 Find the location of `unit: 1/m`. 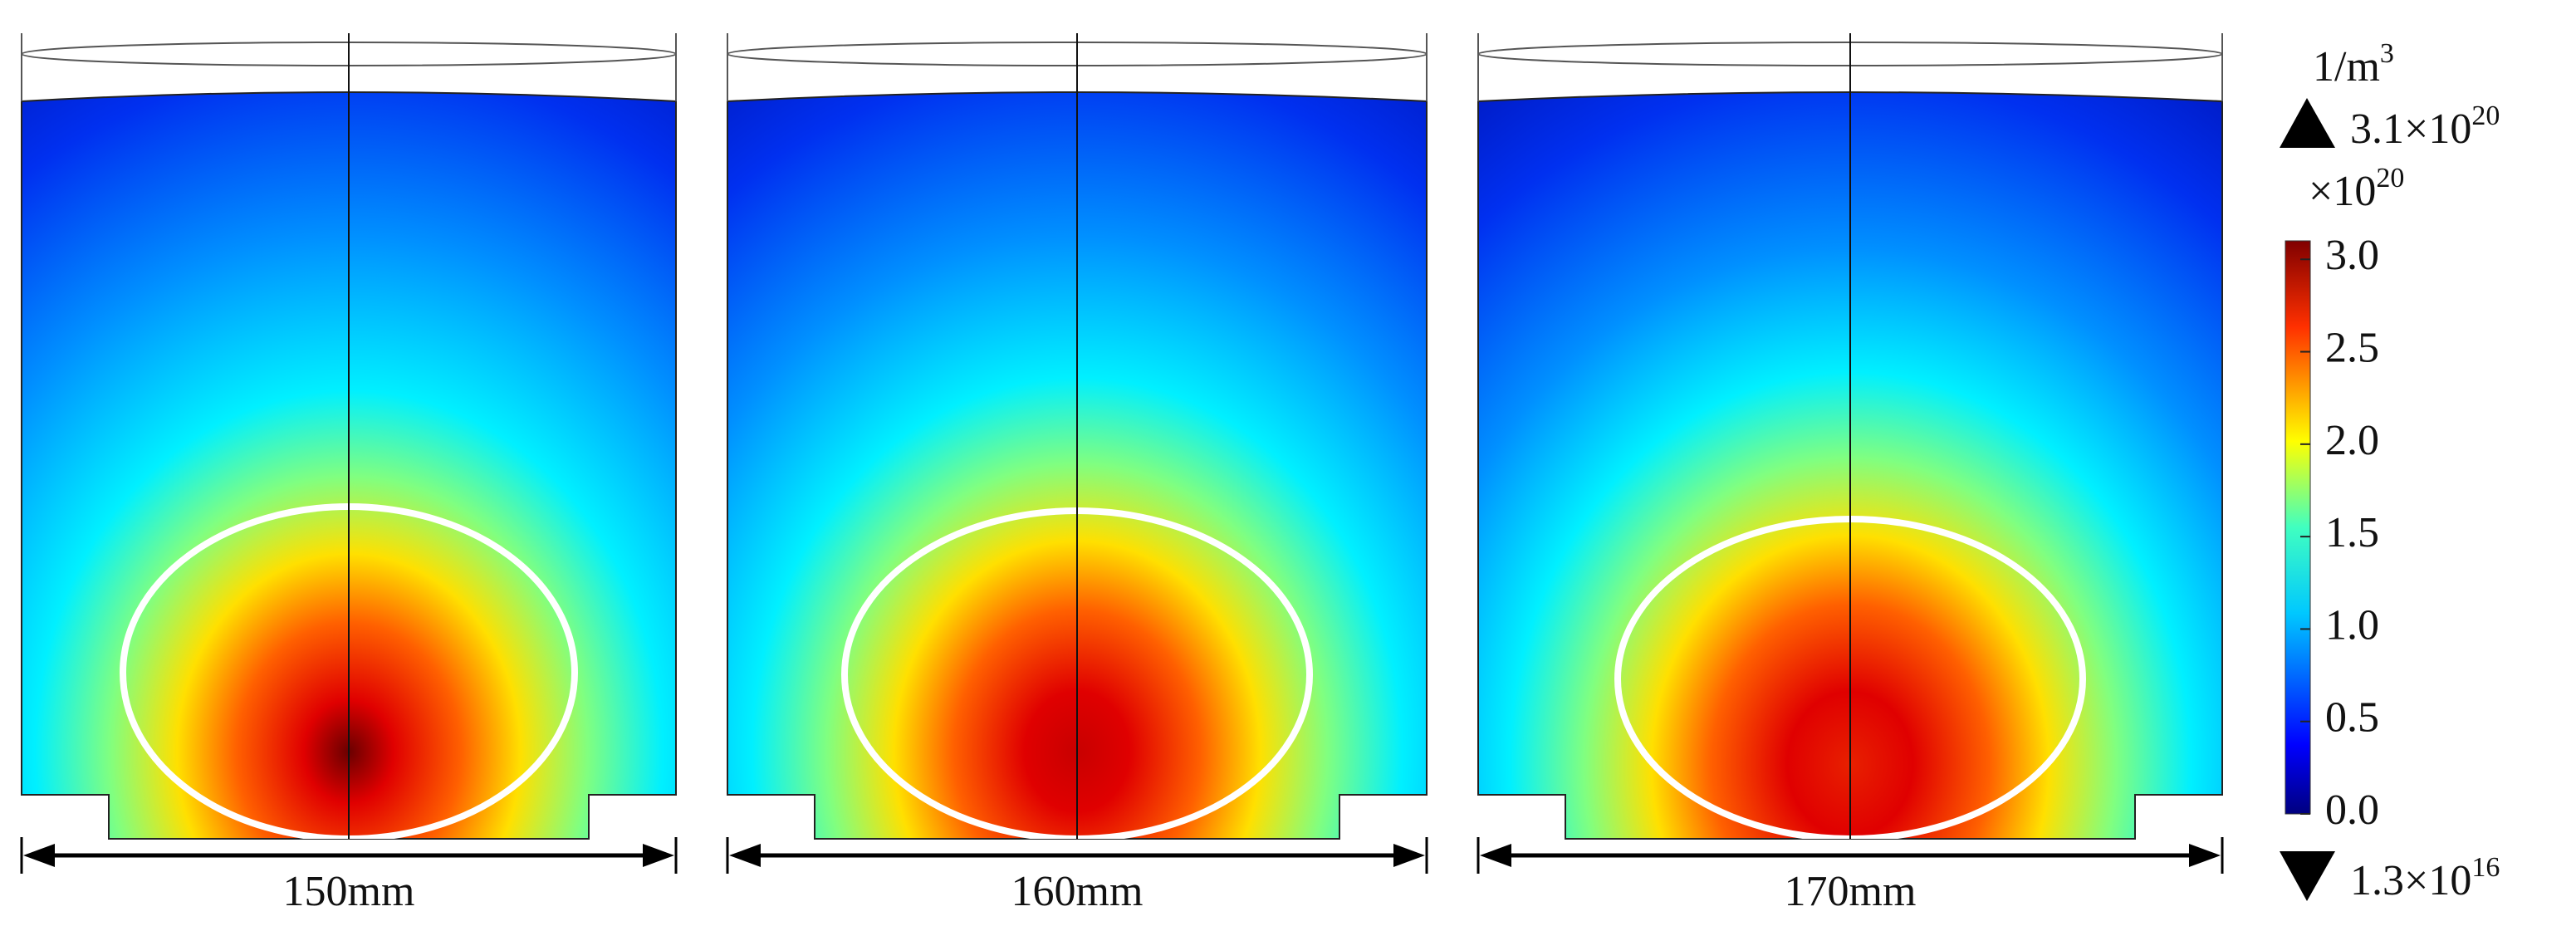

unit: 1/m is located at coordinates (2347, 67).